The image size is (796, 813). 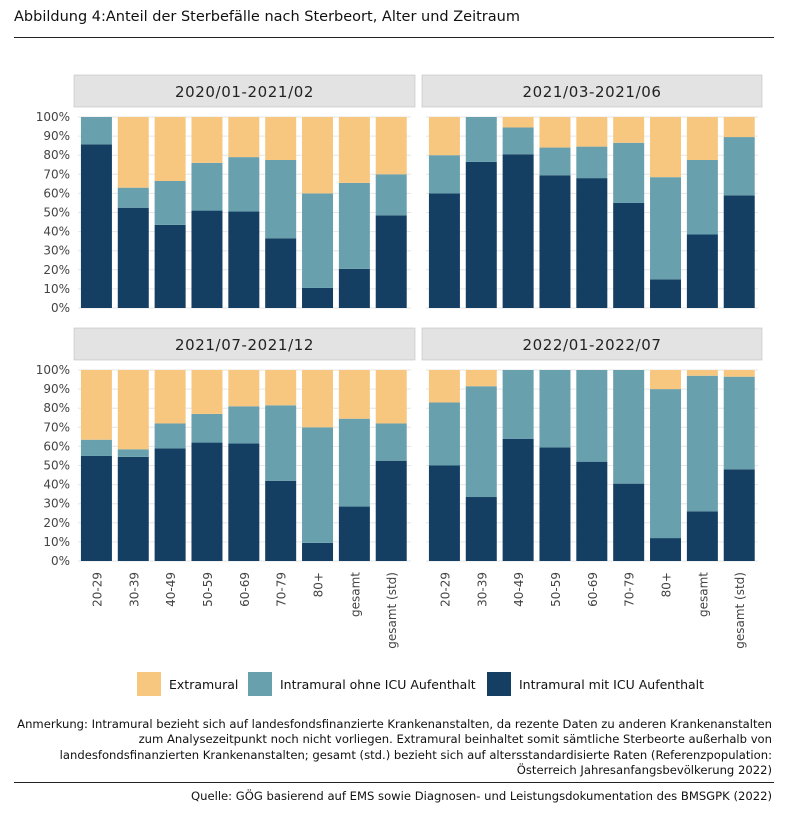 What do you see at coordinates (592, 416) in the screenshot?
I see `panel-4-bar-60-69-intramural-ohne-icu` at bounding box center [592, 416].